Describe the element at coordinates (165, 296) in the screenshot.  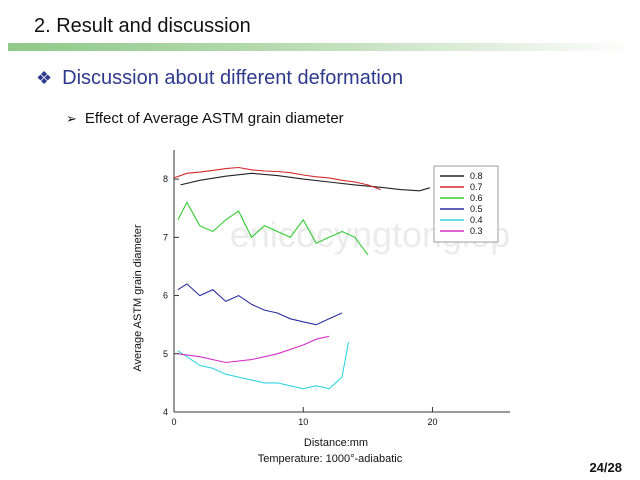
I see `y-tick-label: 6` at that location.